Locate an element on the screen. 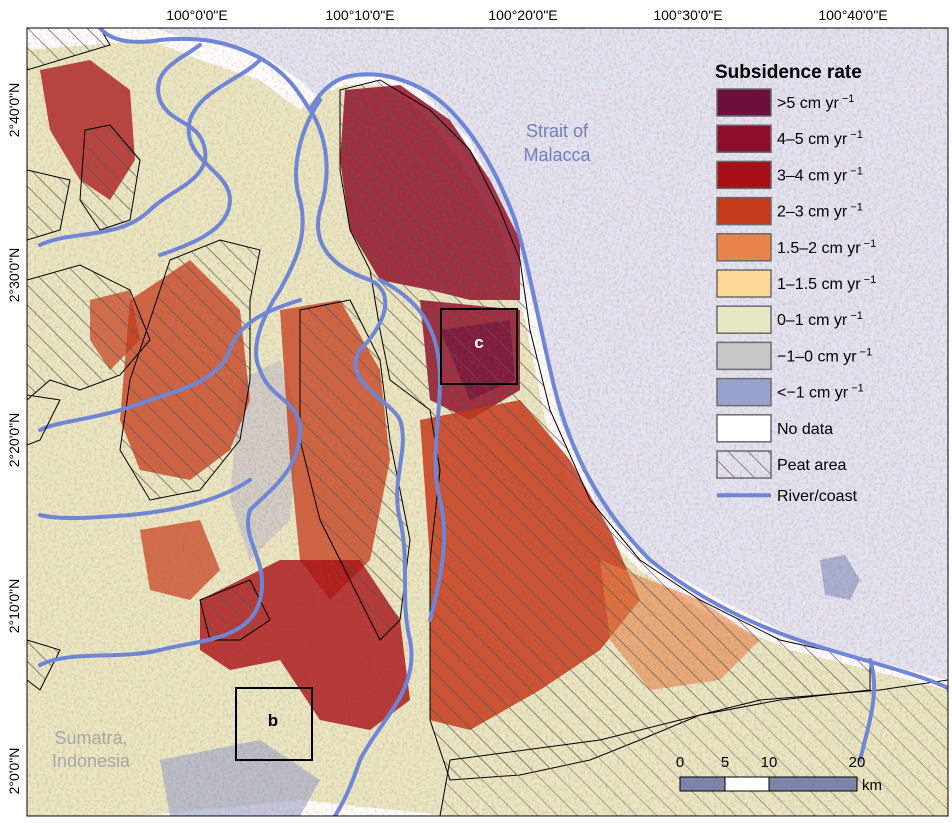 This screenshot has height=823, width=952. lat-label: 2°10'0"N is located at coordinates (14, 606).